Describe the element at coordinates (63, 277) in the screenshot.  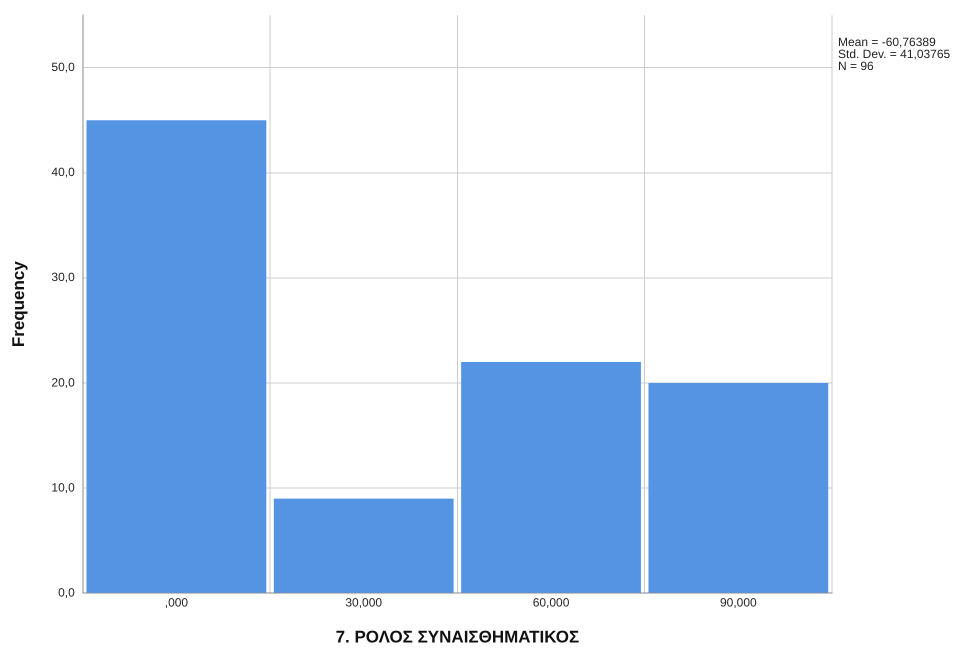
I see `y-tick-label: 30,0` at that location.